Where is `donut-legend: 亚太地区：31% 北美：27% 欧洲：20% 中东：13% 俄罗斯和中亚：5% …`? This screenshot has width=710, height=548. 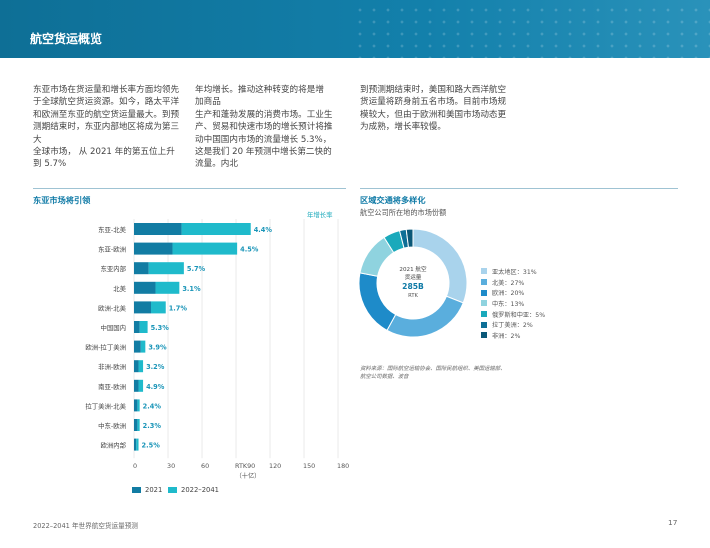
donut-legend: 亚太地区：31% 北美：27% 欧洲：20% 中东：13% 俄罗斯和中亚：5% … is located at coordinates (513, 303).